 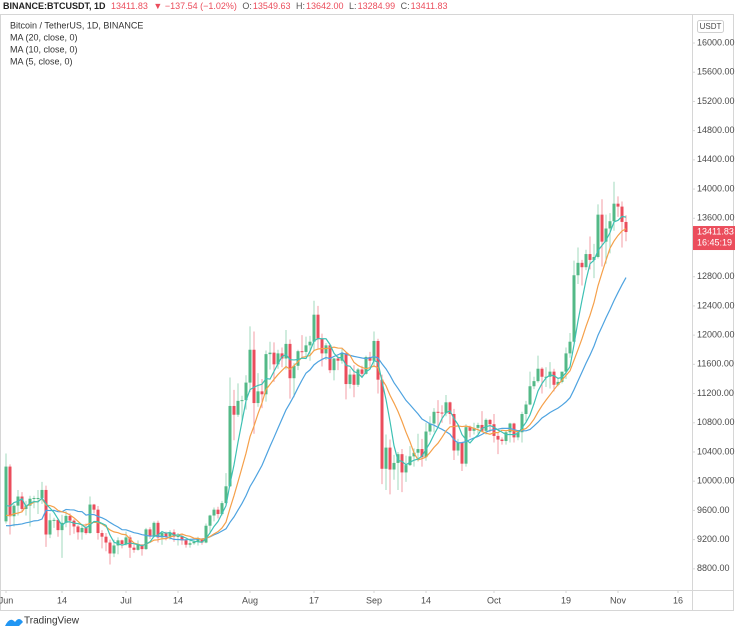 I want to click on legend-entry: MA (10, close, 0), so click(x=44, y=49).